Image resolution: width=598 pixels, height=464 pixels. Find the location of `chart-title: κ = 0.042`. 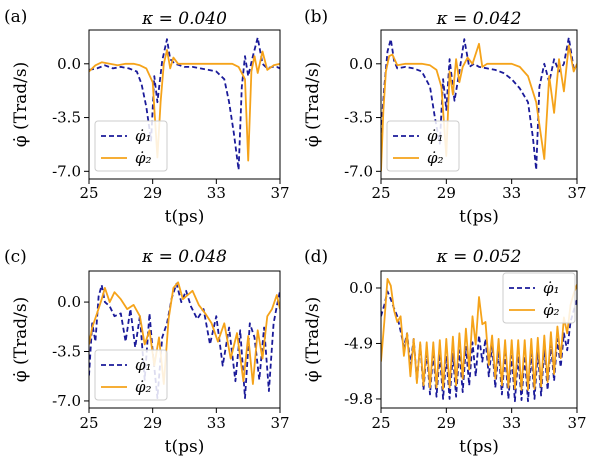

chart-title: κ = 0.042 is located at coordinates (479, 19).